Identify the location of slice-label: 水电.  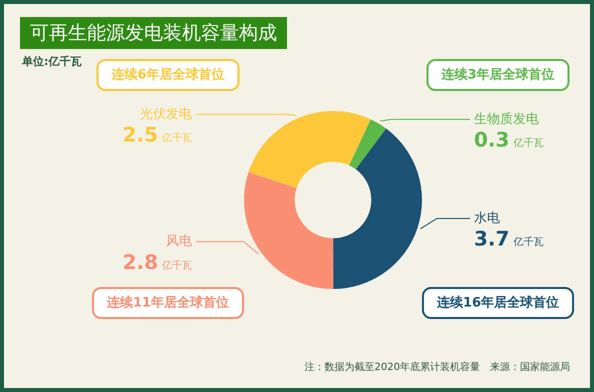
(487, 218).